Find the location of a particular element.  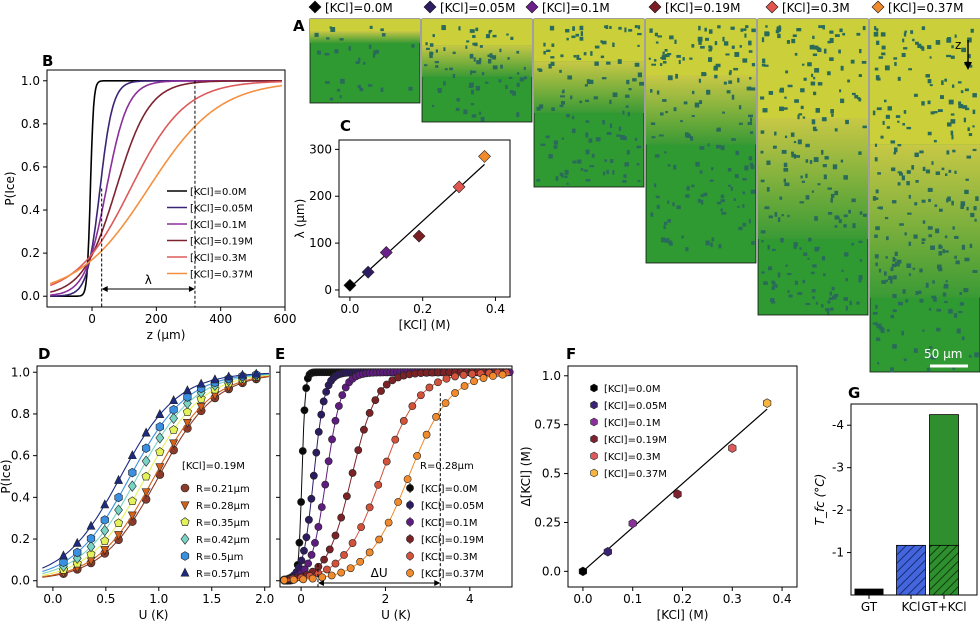

y-tick-label: 0.2 is located at coordinates (20, 539).